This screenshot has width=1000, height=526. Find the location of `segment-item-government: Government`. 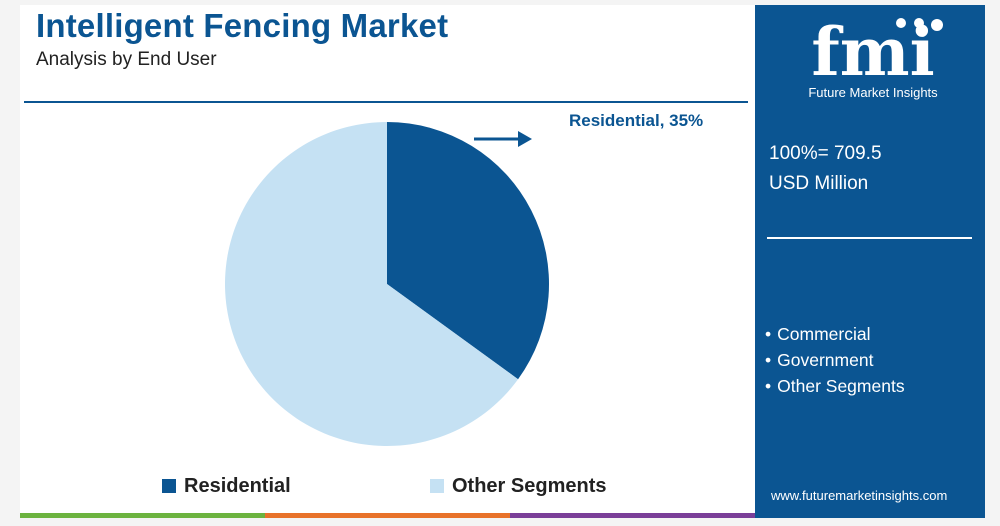

segment-item-government: Government is located at coordinates (835, 360).